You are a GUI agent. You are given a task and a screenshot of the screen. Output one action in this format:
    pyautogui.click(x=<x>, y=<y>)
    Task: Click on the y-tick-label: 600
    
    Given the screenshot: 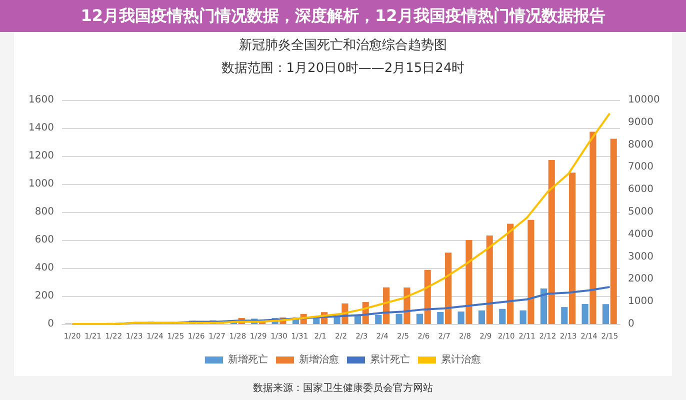 What is the action you would take?
    pyautogui.click(x=44, y=240)
    